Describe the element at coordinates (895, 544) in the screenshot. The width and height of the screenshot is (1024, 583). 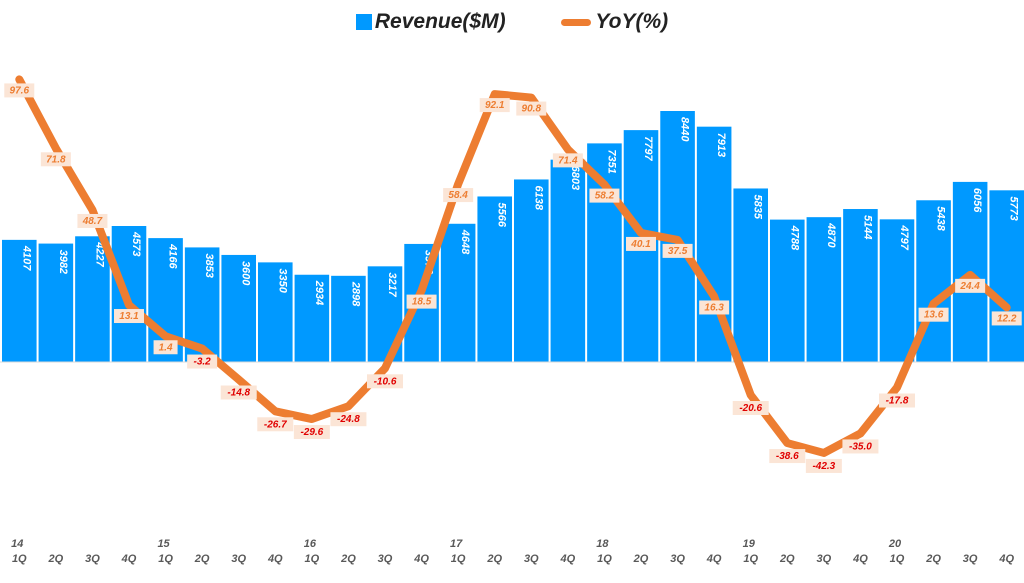
I see `x-tick-year: 20` at that location.